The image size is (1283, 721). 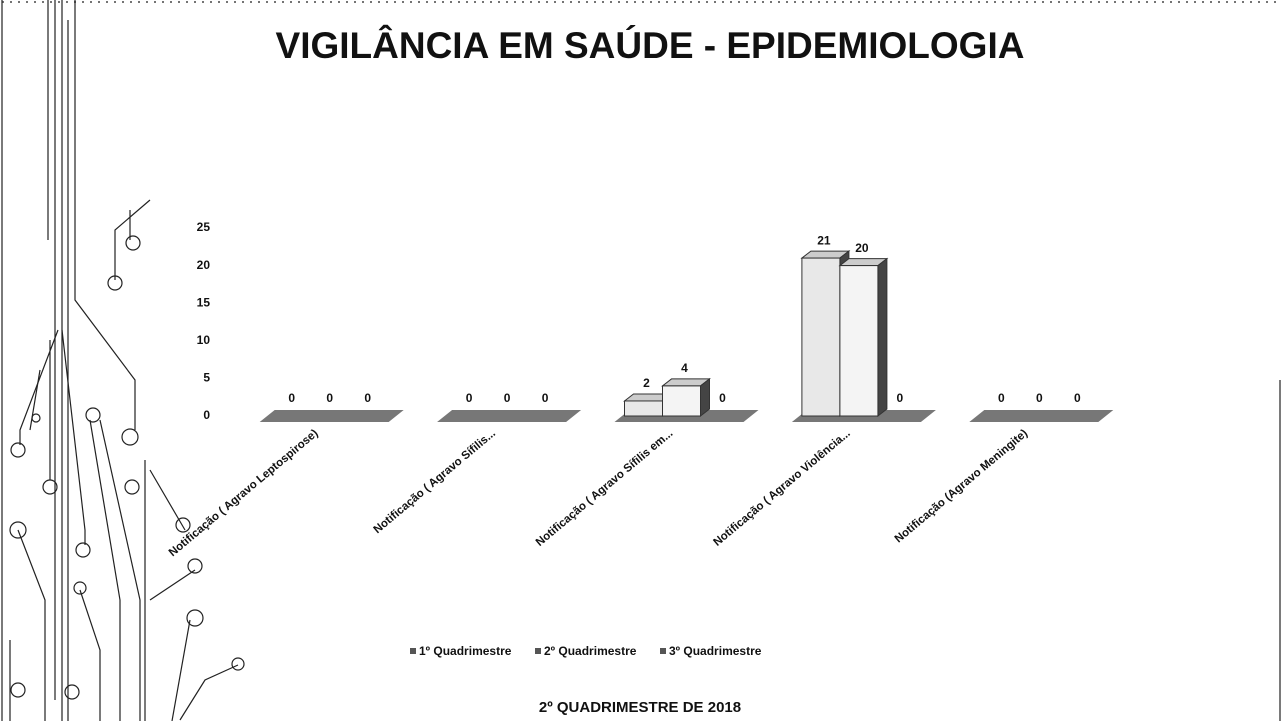 What do you see at coordinates (646, 383) in the screenshot?
I see `value-label: 2` at bounding box center [646, 383].